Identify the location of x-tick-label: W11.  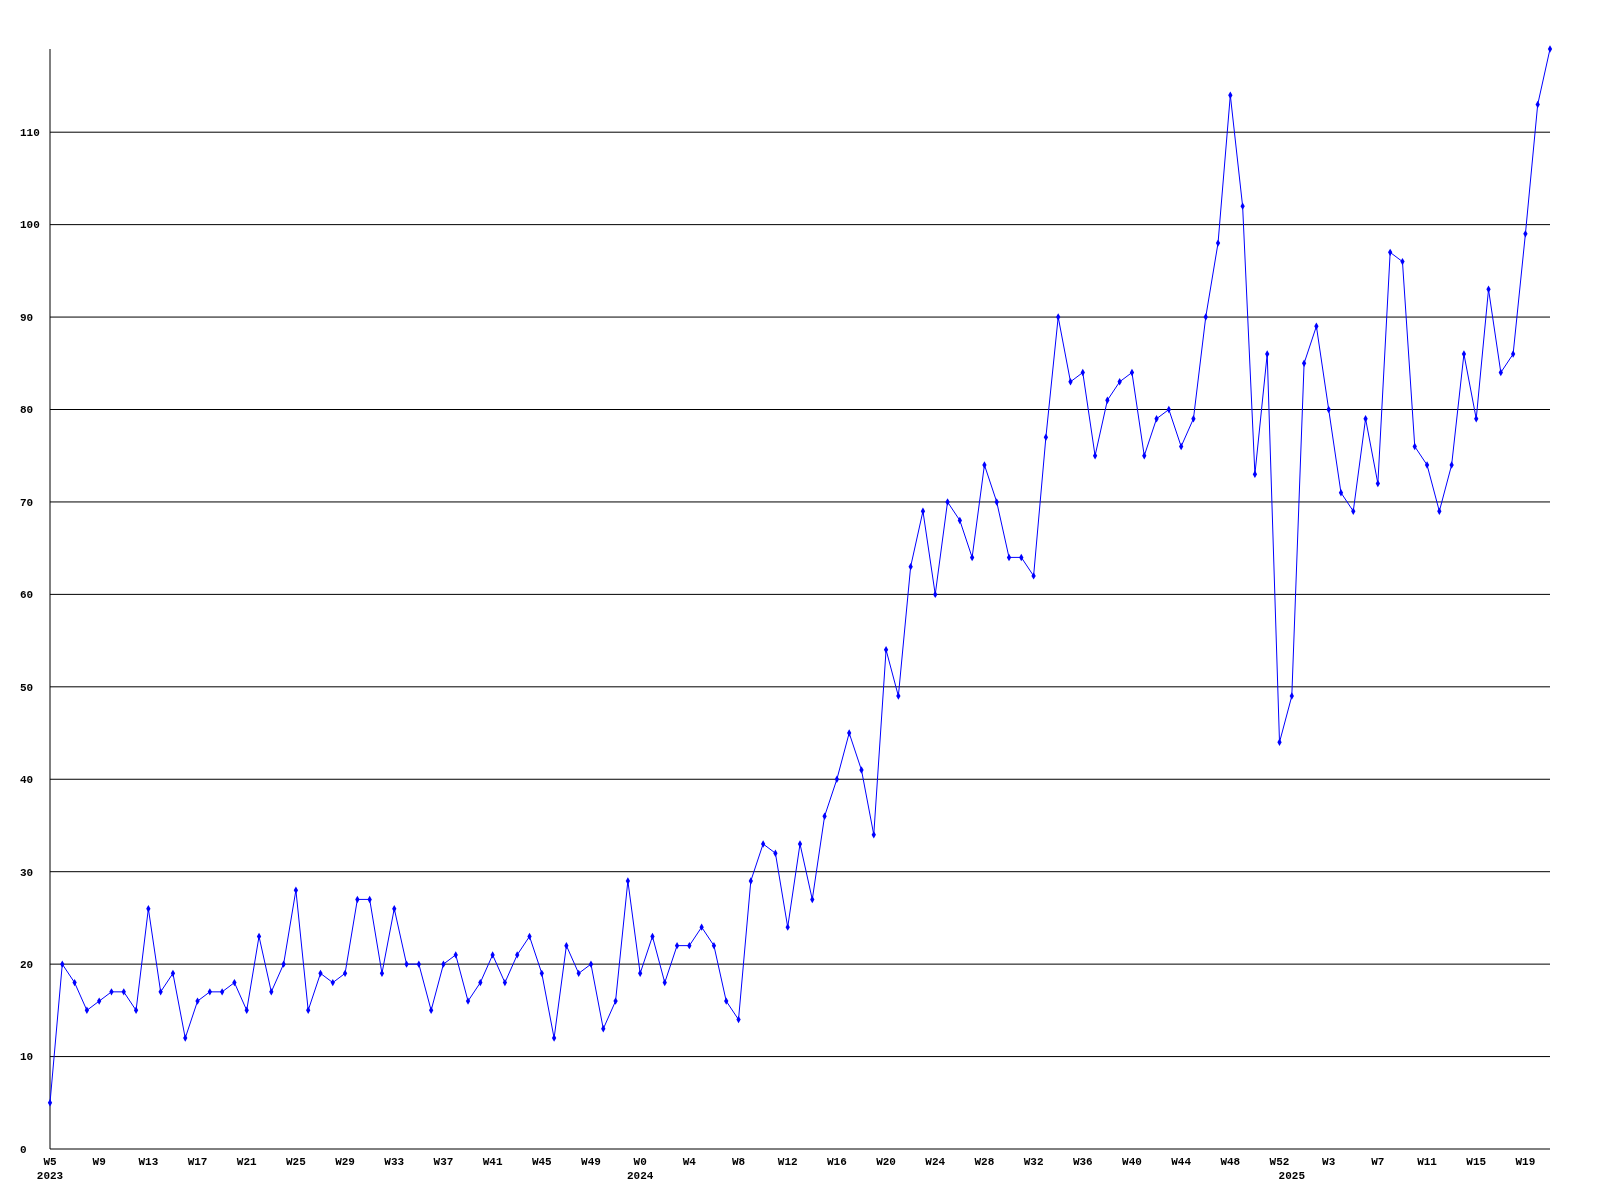
(1427, 1162).